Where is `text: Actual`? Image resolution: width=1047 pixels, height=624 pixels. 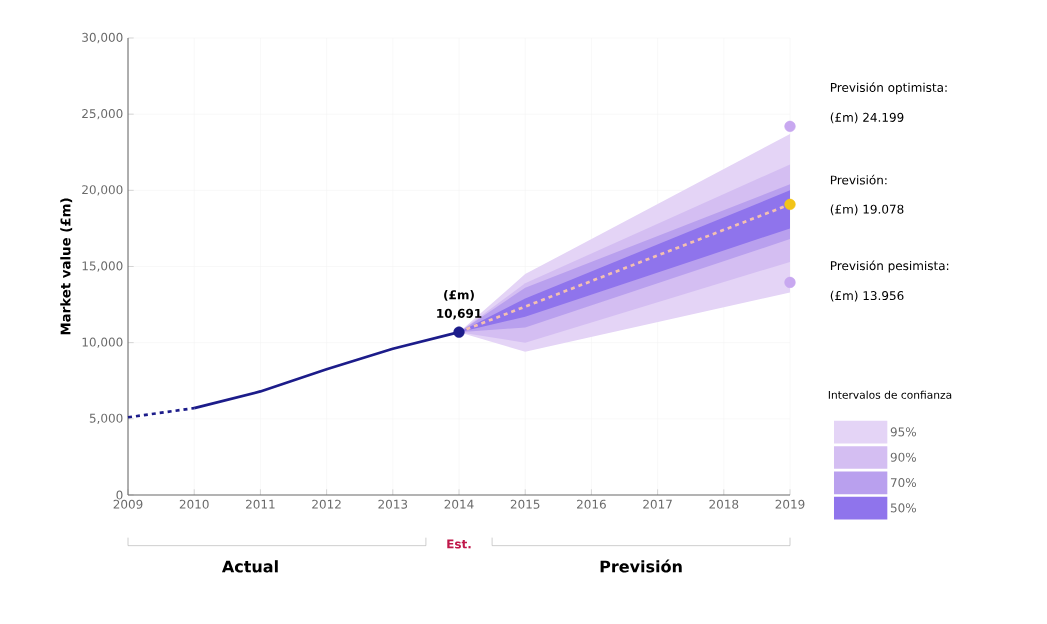
text: Actual is located at coordinates (249, 566).